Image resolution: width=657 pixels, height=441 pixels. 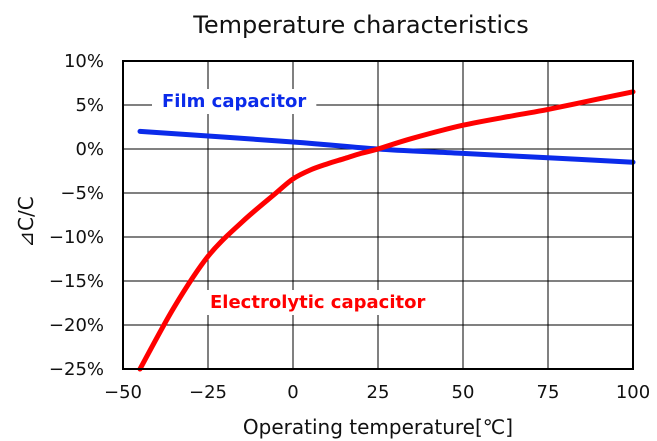 What do you see at coordinates (378, 427) in the screenshot?
I see `x-axis-label: Operating temperature[℃]` at bounding box center [378, 427].